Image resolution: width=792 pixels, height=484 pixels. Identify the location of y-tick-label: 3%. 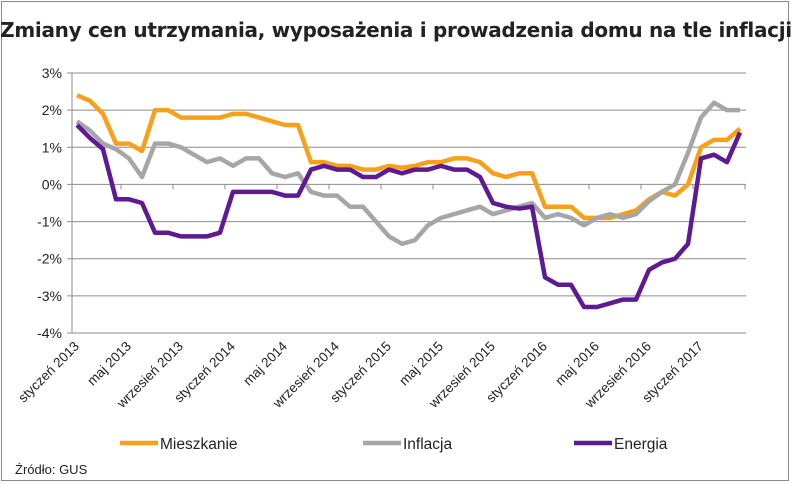
(52, 73).